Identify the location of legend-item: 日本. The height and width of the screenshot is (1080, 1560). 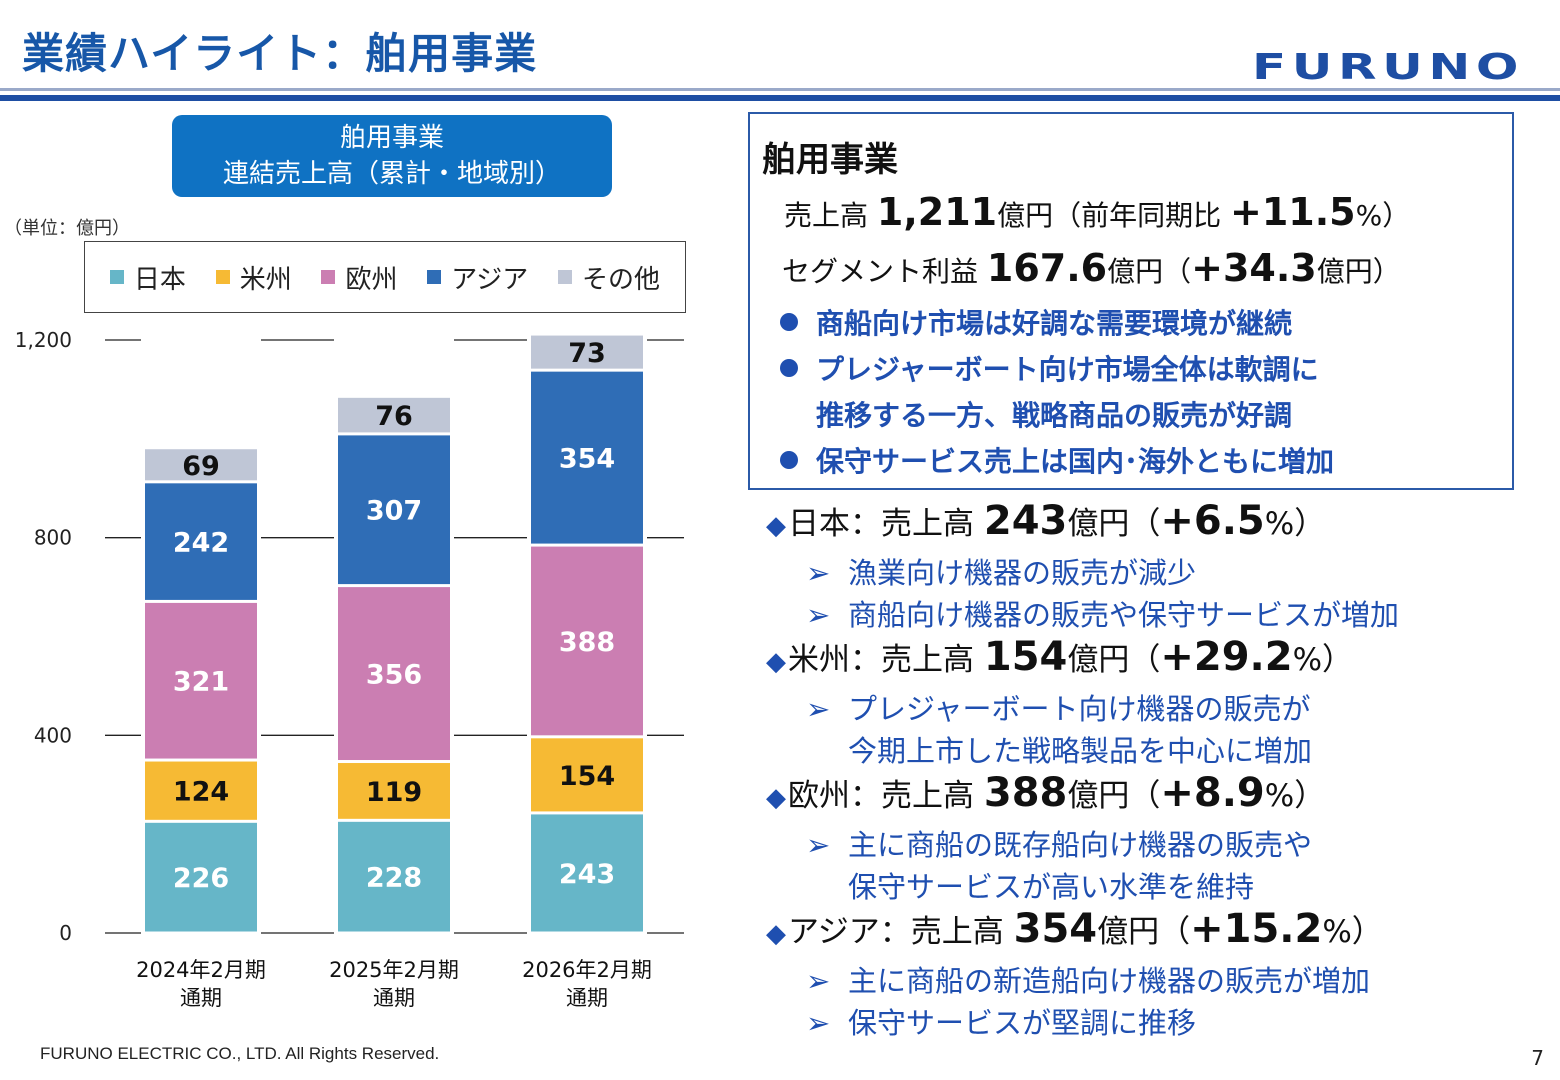
(147, 277).